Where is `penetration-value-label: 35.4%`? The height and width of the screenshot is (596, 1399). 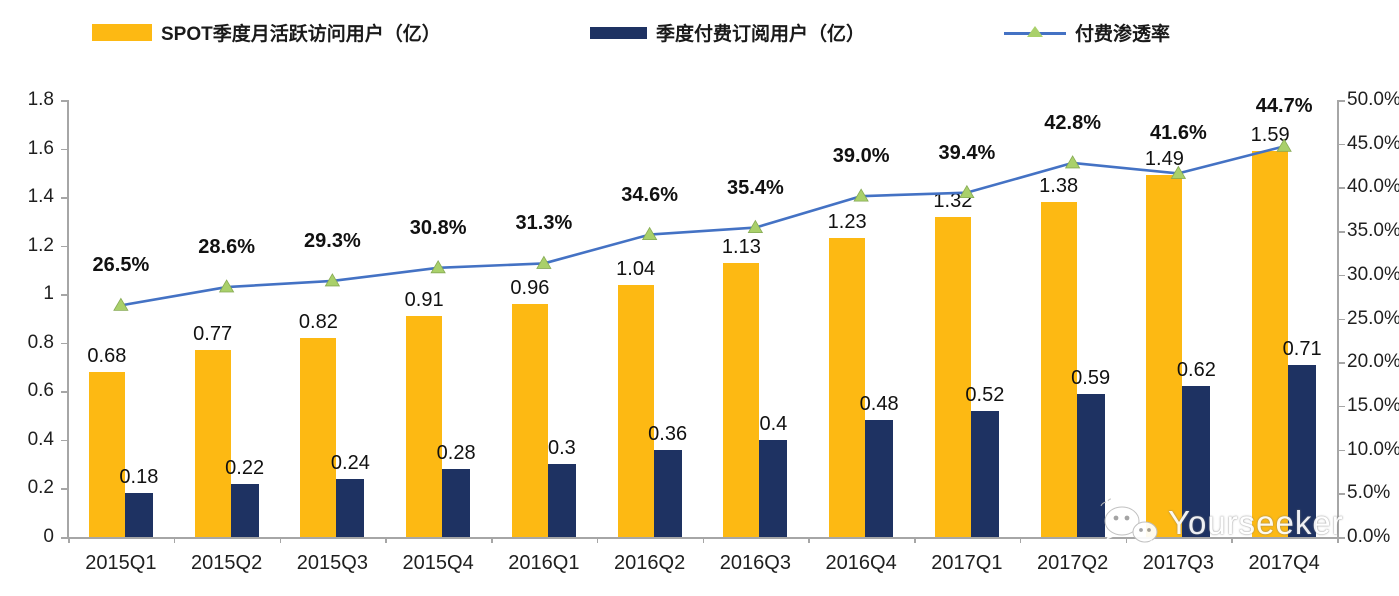 penetration-value-label: 35.4% is located at coordinates (755, 187).